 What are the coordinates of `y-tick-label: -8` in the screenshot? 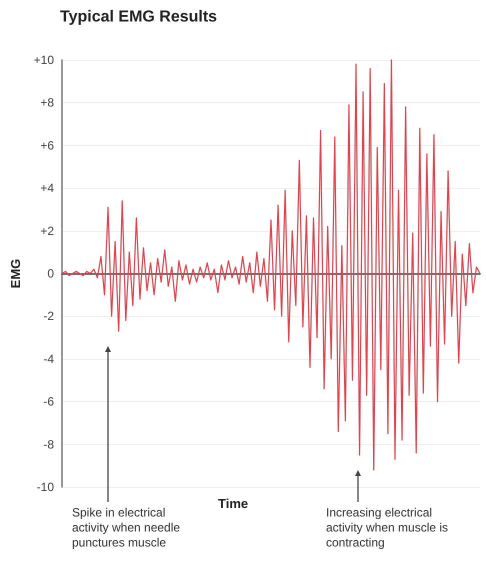 It's located at (48, 444).